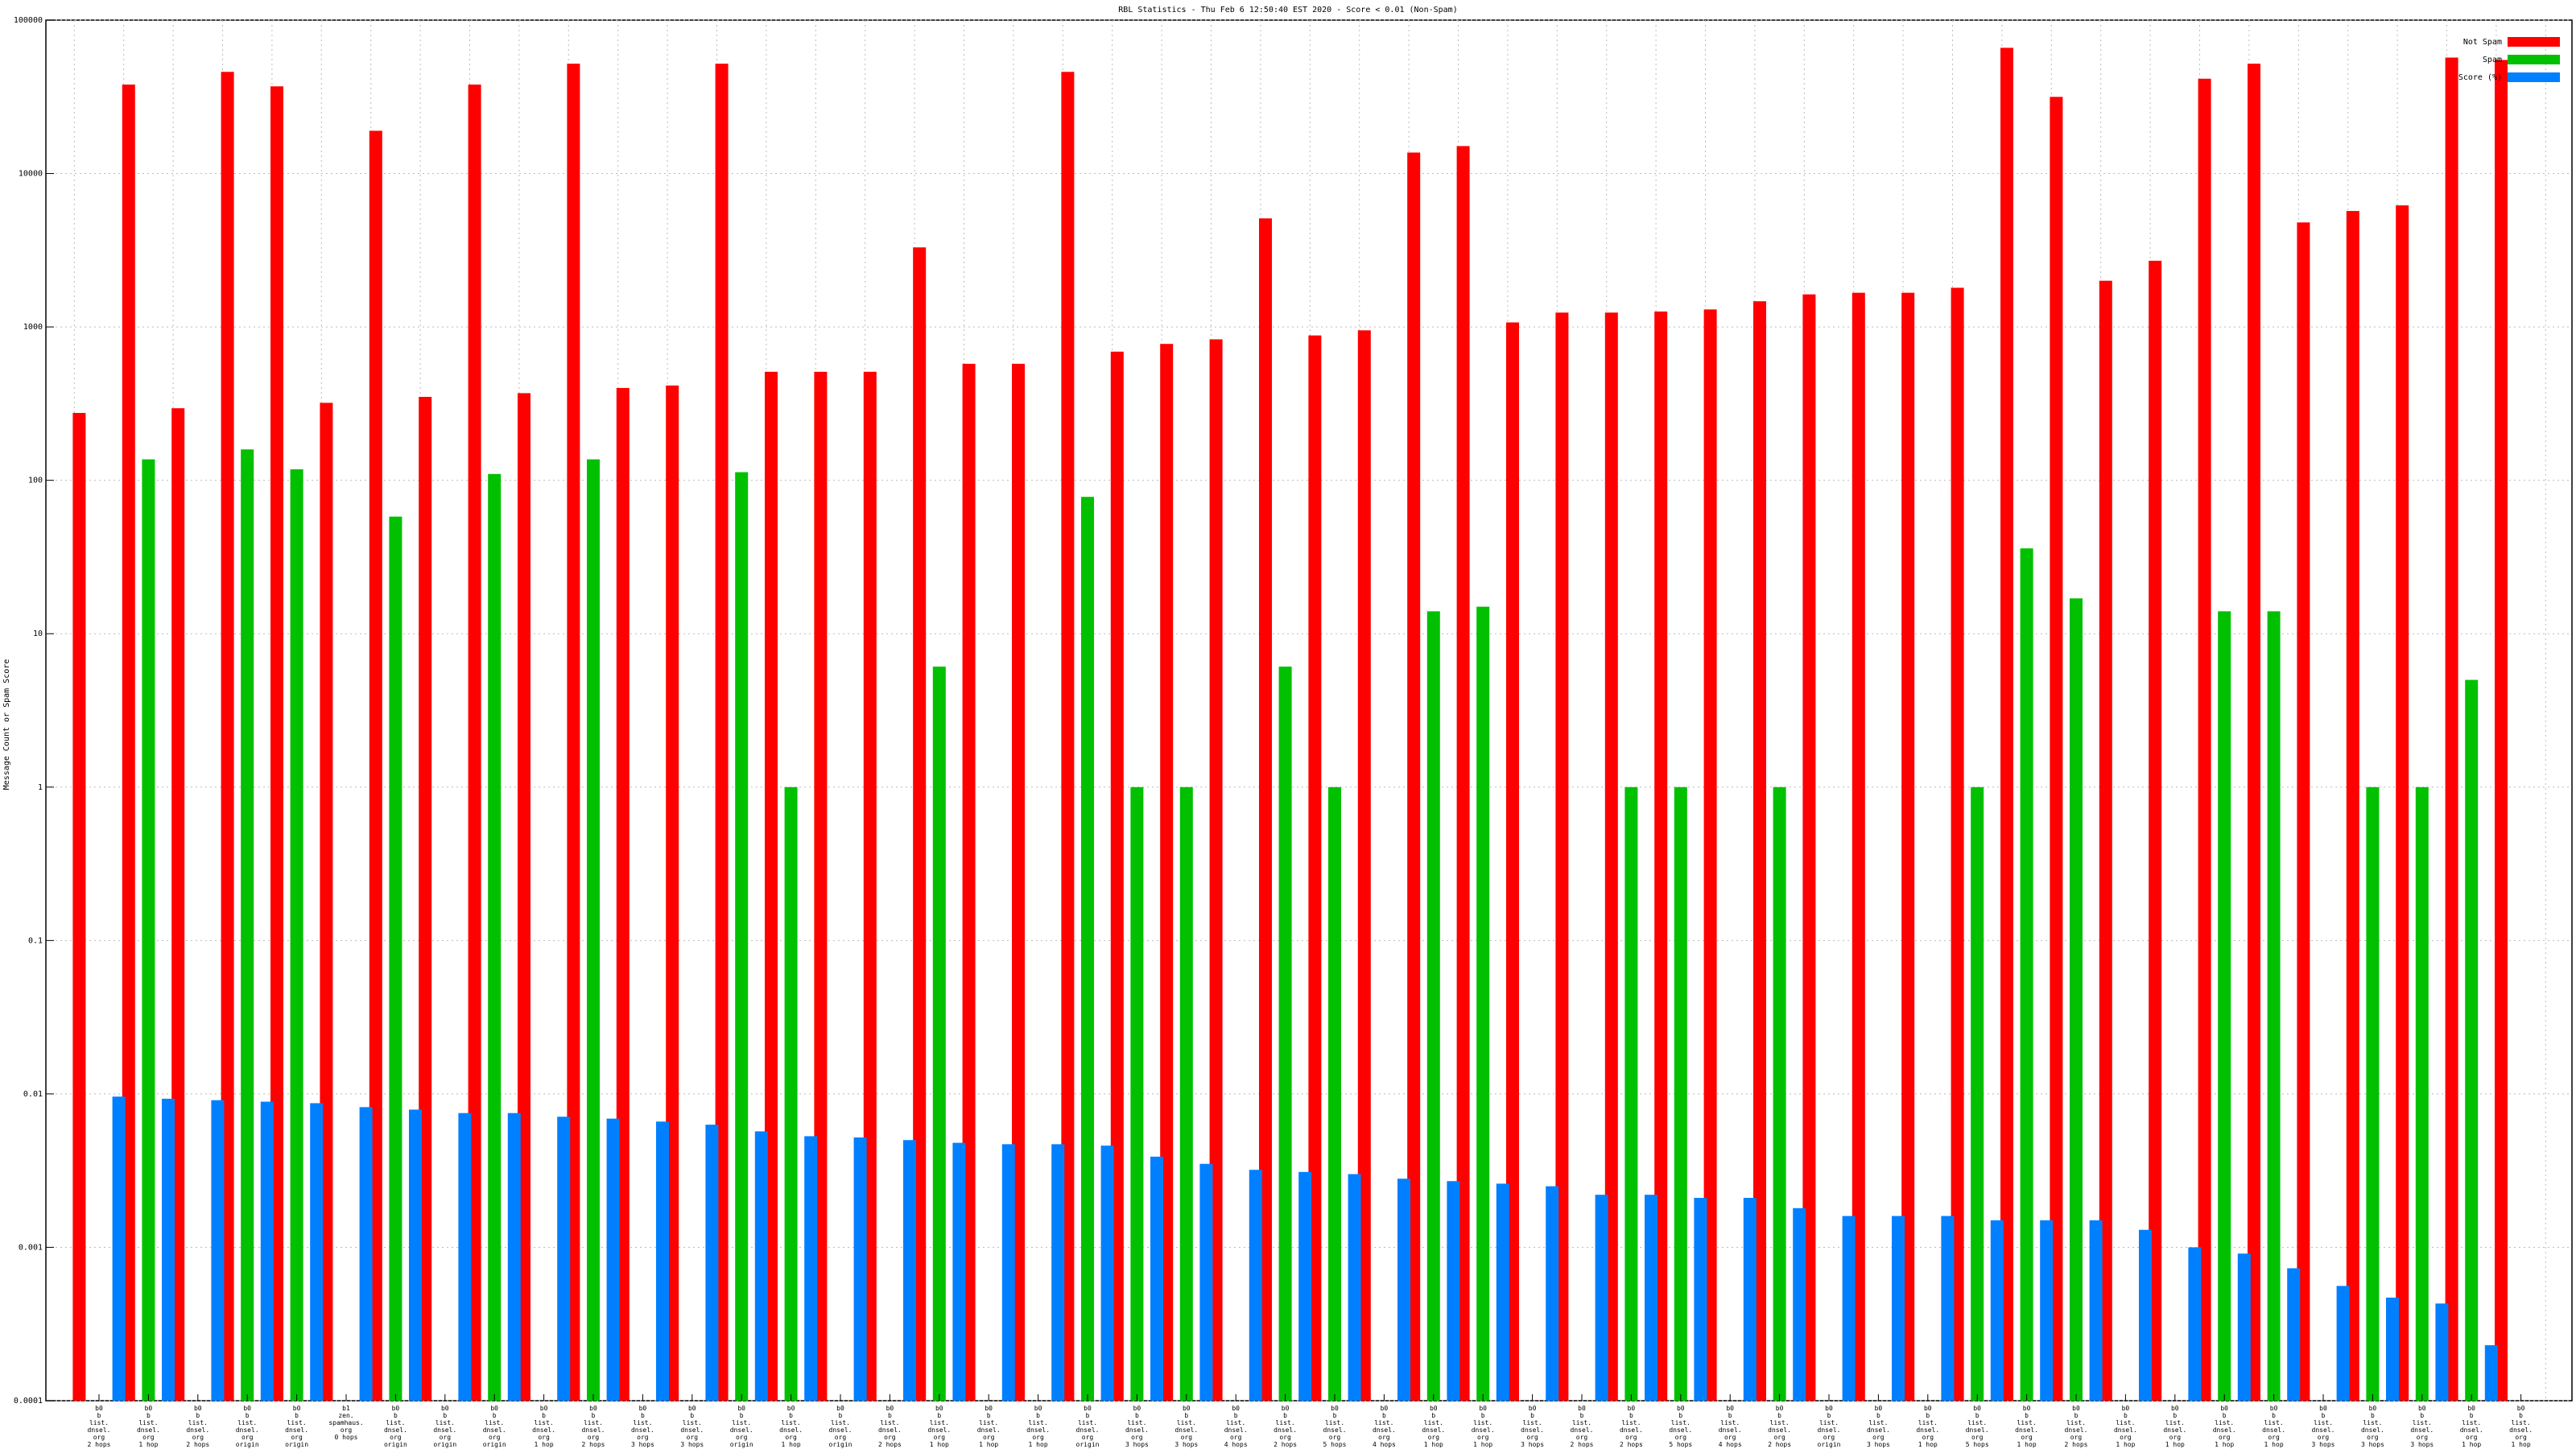 The height and width of the screenshot is (1449, 2576). I want to click on y-tick-label: 1000, so click(33, 327).